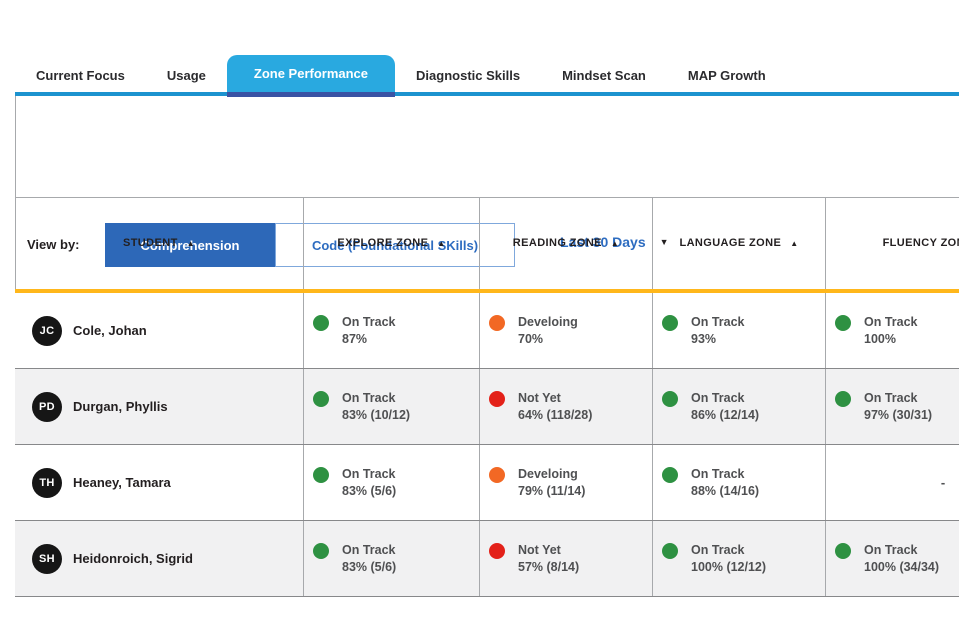 The height and width of the screenshot is (630, 959). I want to click on column-header-label: FLUENCY ZONE - WO, so click(920, 243).